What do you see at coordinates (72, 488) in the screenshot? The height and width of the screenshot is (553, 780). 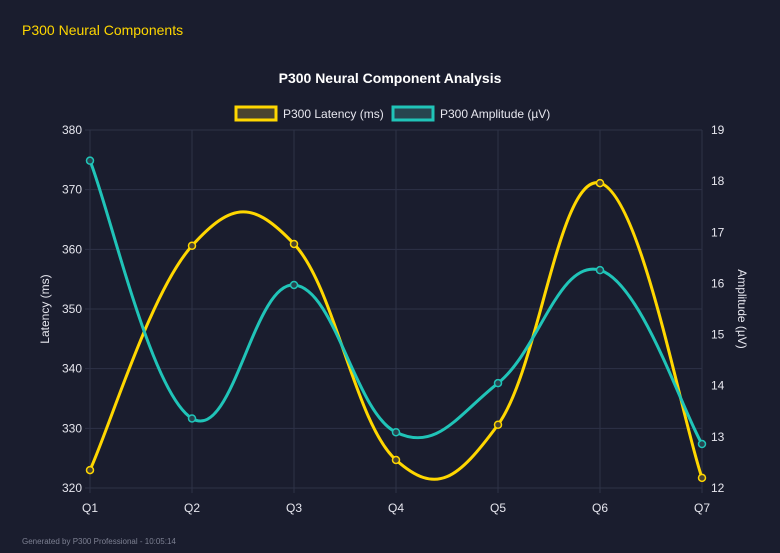 I see `y-tick-label: 320` at bounding box center [72, 488].